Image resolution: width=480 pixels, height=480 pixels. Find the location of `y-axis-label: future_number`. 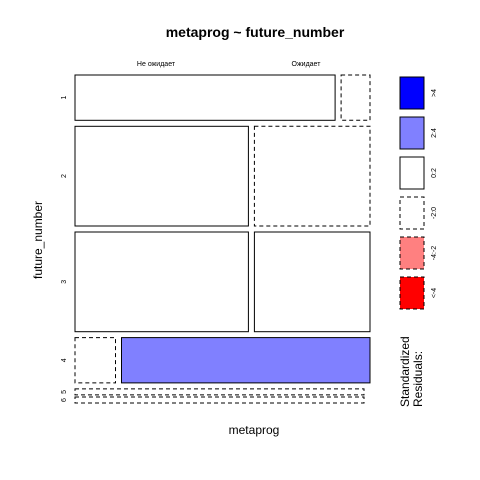

y-axis-label: future_number is located at coordinates (38, 240).